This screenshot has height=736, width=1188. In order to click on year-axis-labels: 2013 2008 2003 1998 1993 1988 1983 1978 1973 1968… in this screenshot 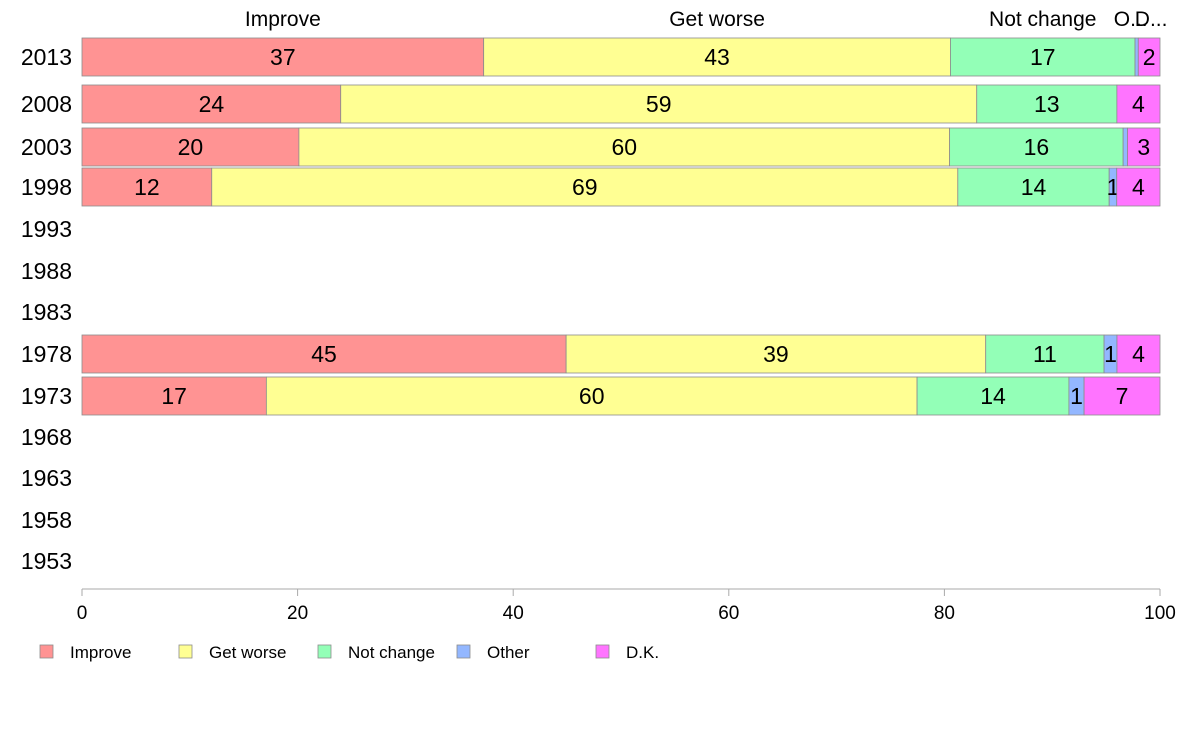, I will do `click(46, 309)`.